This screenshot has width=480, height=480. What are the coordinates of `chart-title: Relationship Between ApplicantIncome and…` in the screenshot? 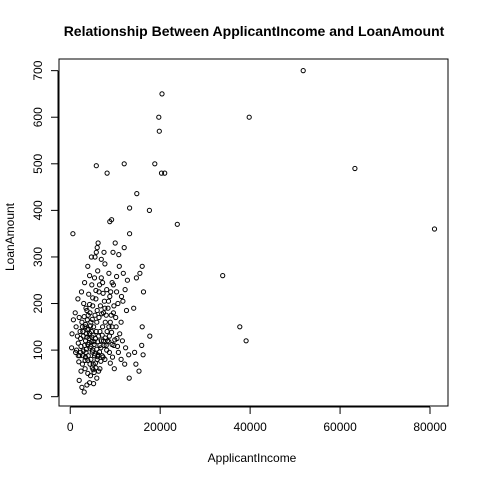 It's located at (254, 31).